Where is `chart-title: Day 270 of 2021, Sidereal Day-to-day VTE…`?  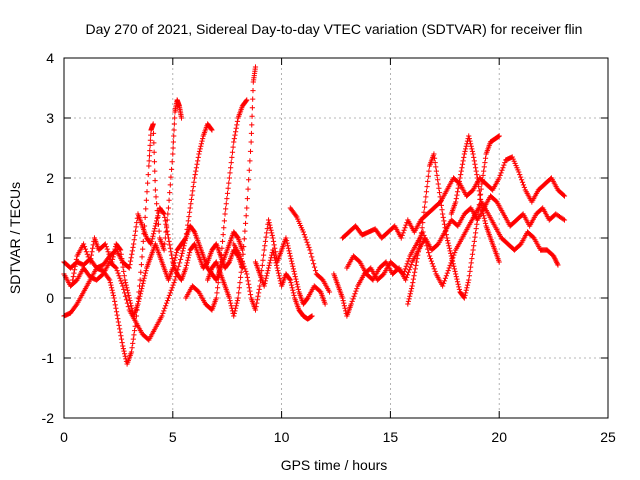
chart-title: Day 270 of 2021, Sidereal Day-to-day VTE… is located at coordinates (334, 29).